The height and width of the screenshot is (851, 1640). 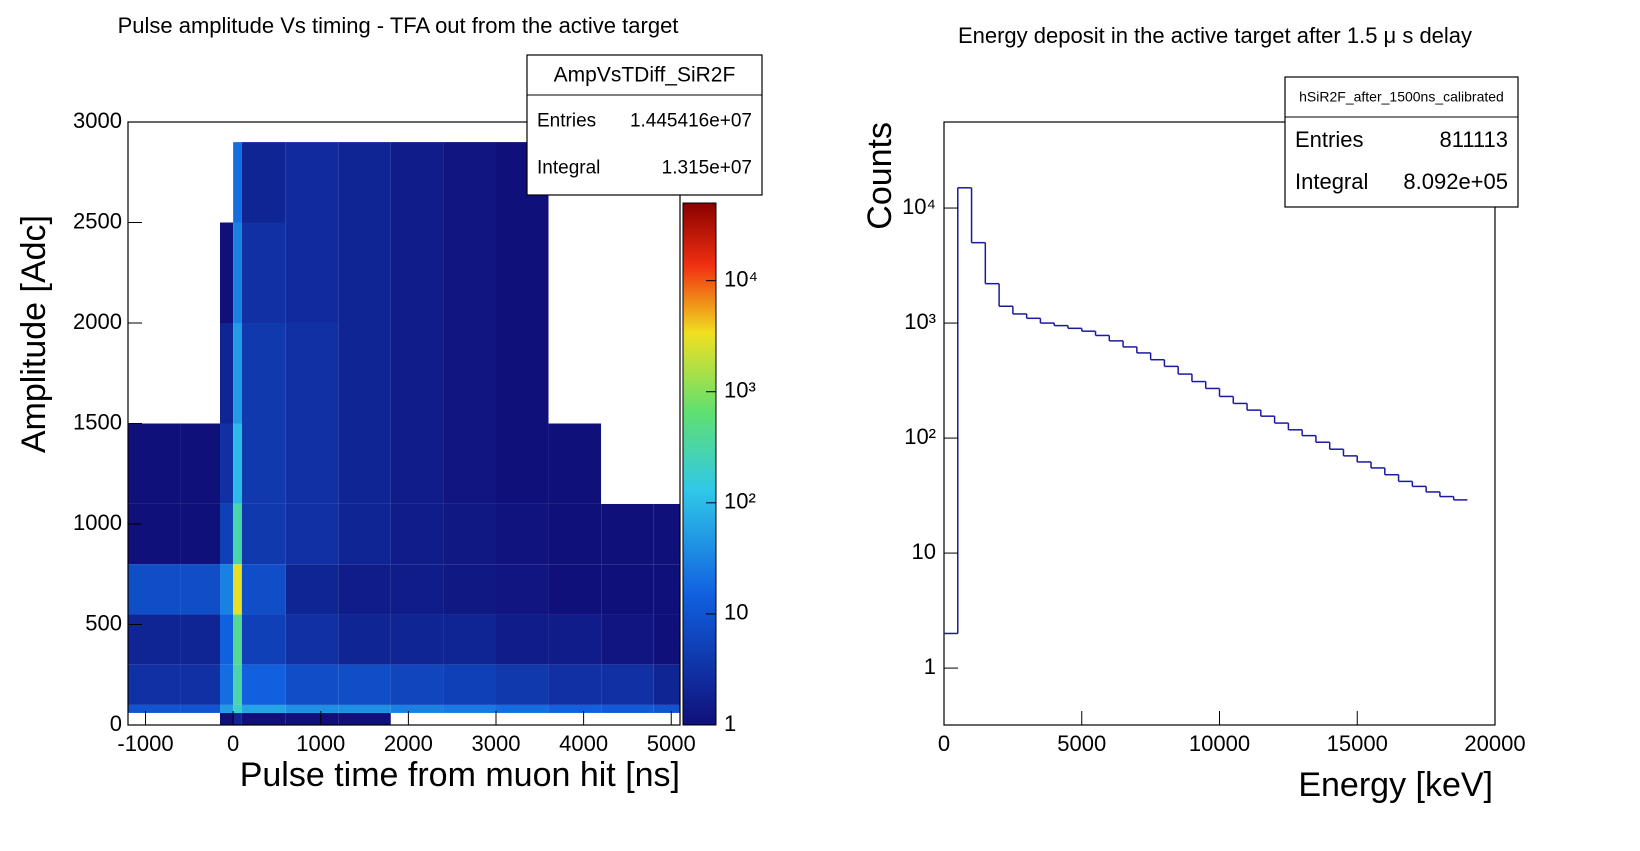 I want to click on x-tick-label: 15000, so click(x=1357, y=743).